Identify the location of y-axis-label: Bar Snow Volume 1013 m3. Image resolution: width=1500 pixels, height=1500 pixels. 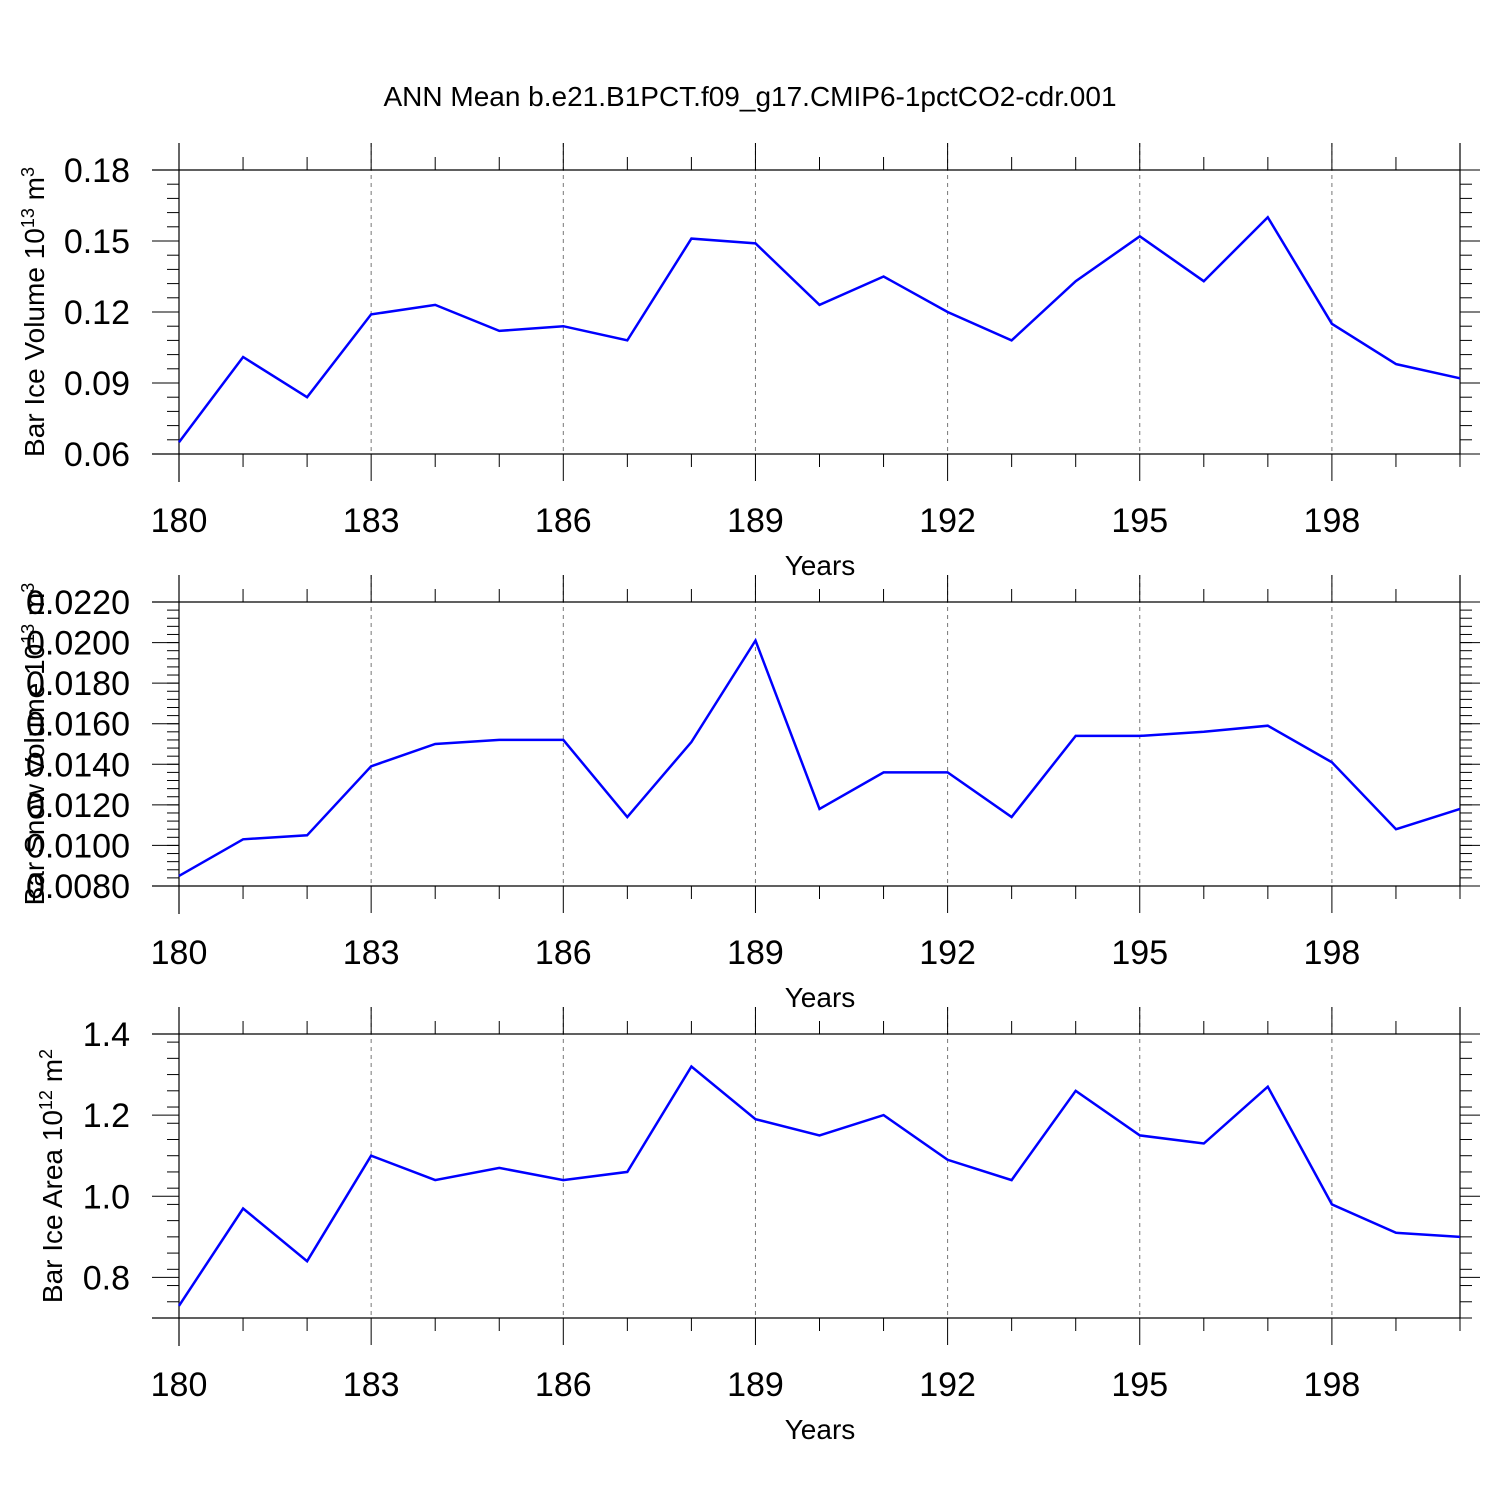
(34, 744).